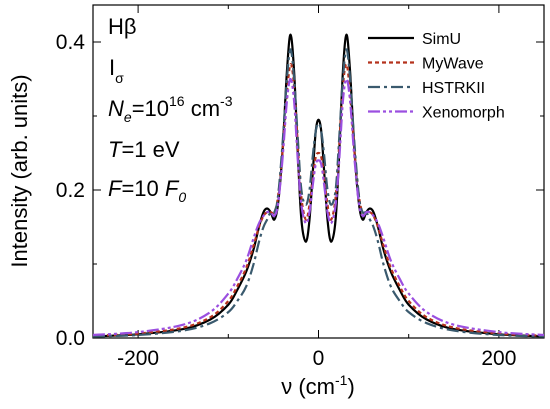 This screenshot has height=409, width=550. Describe the element at coordinates (71, 42) in the screenshot. I see `y-tick-label: 0.4` at that location.